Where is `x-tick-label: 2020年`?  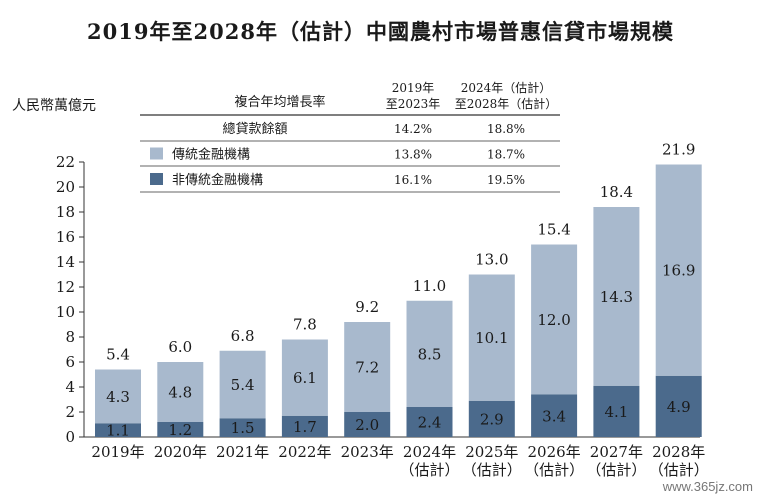 x-tick-label: 2020年 is located at coordinates (180, 452).